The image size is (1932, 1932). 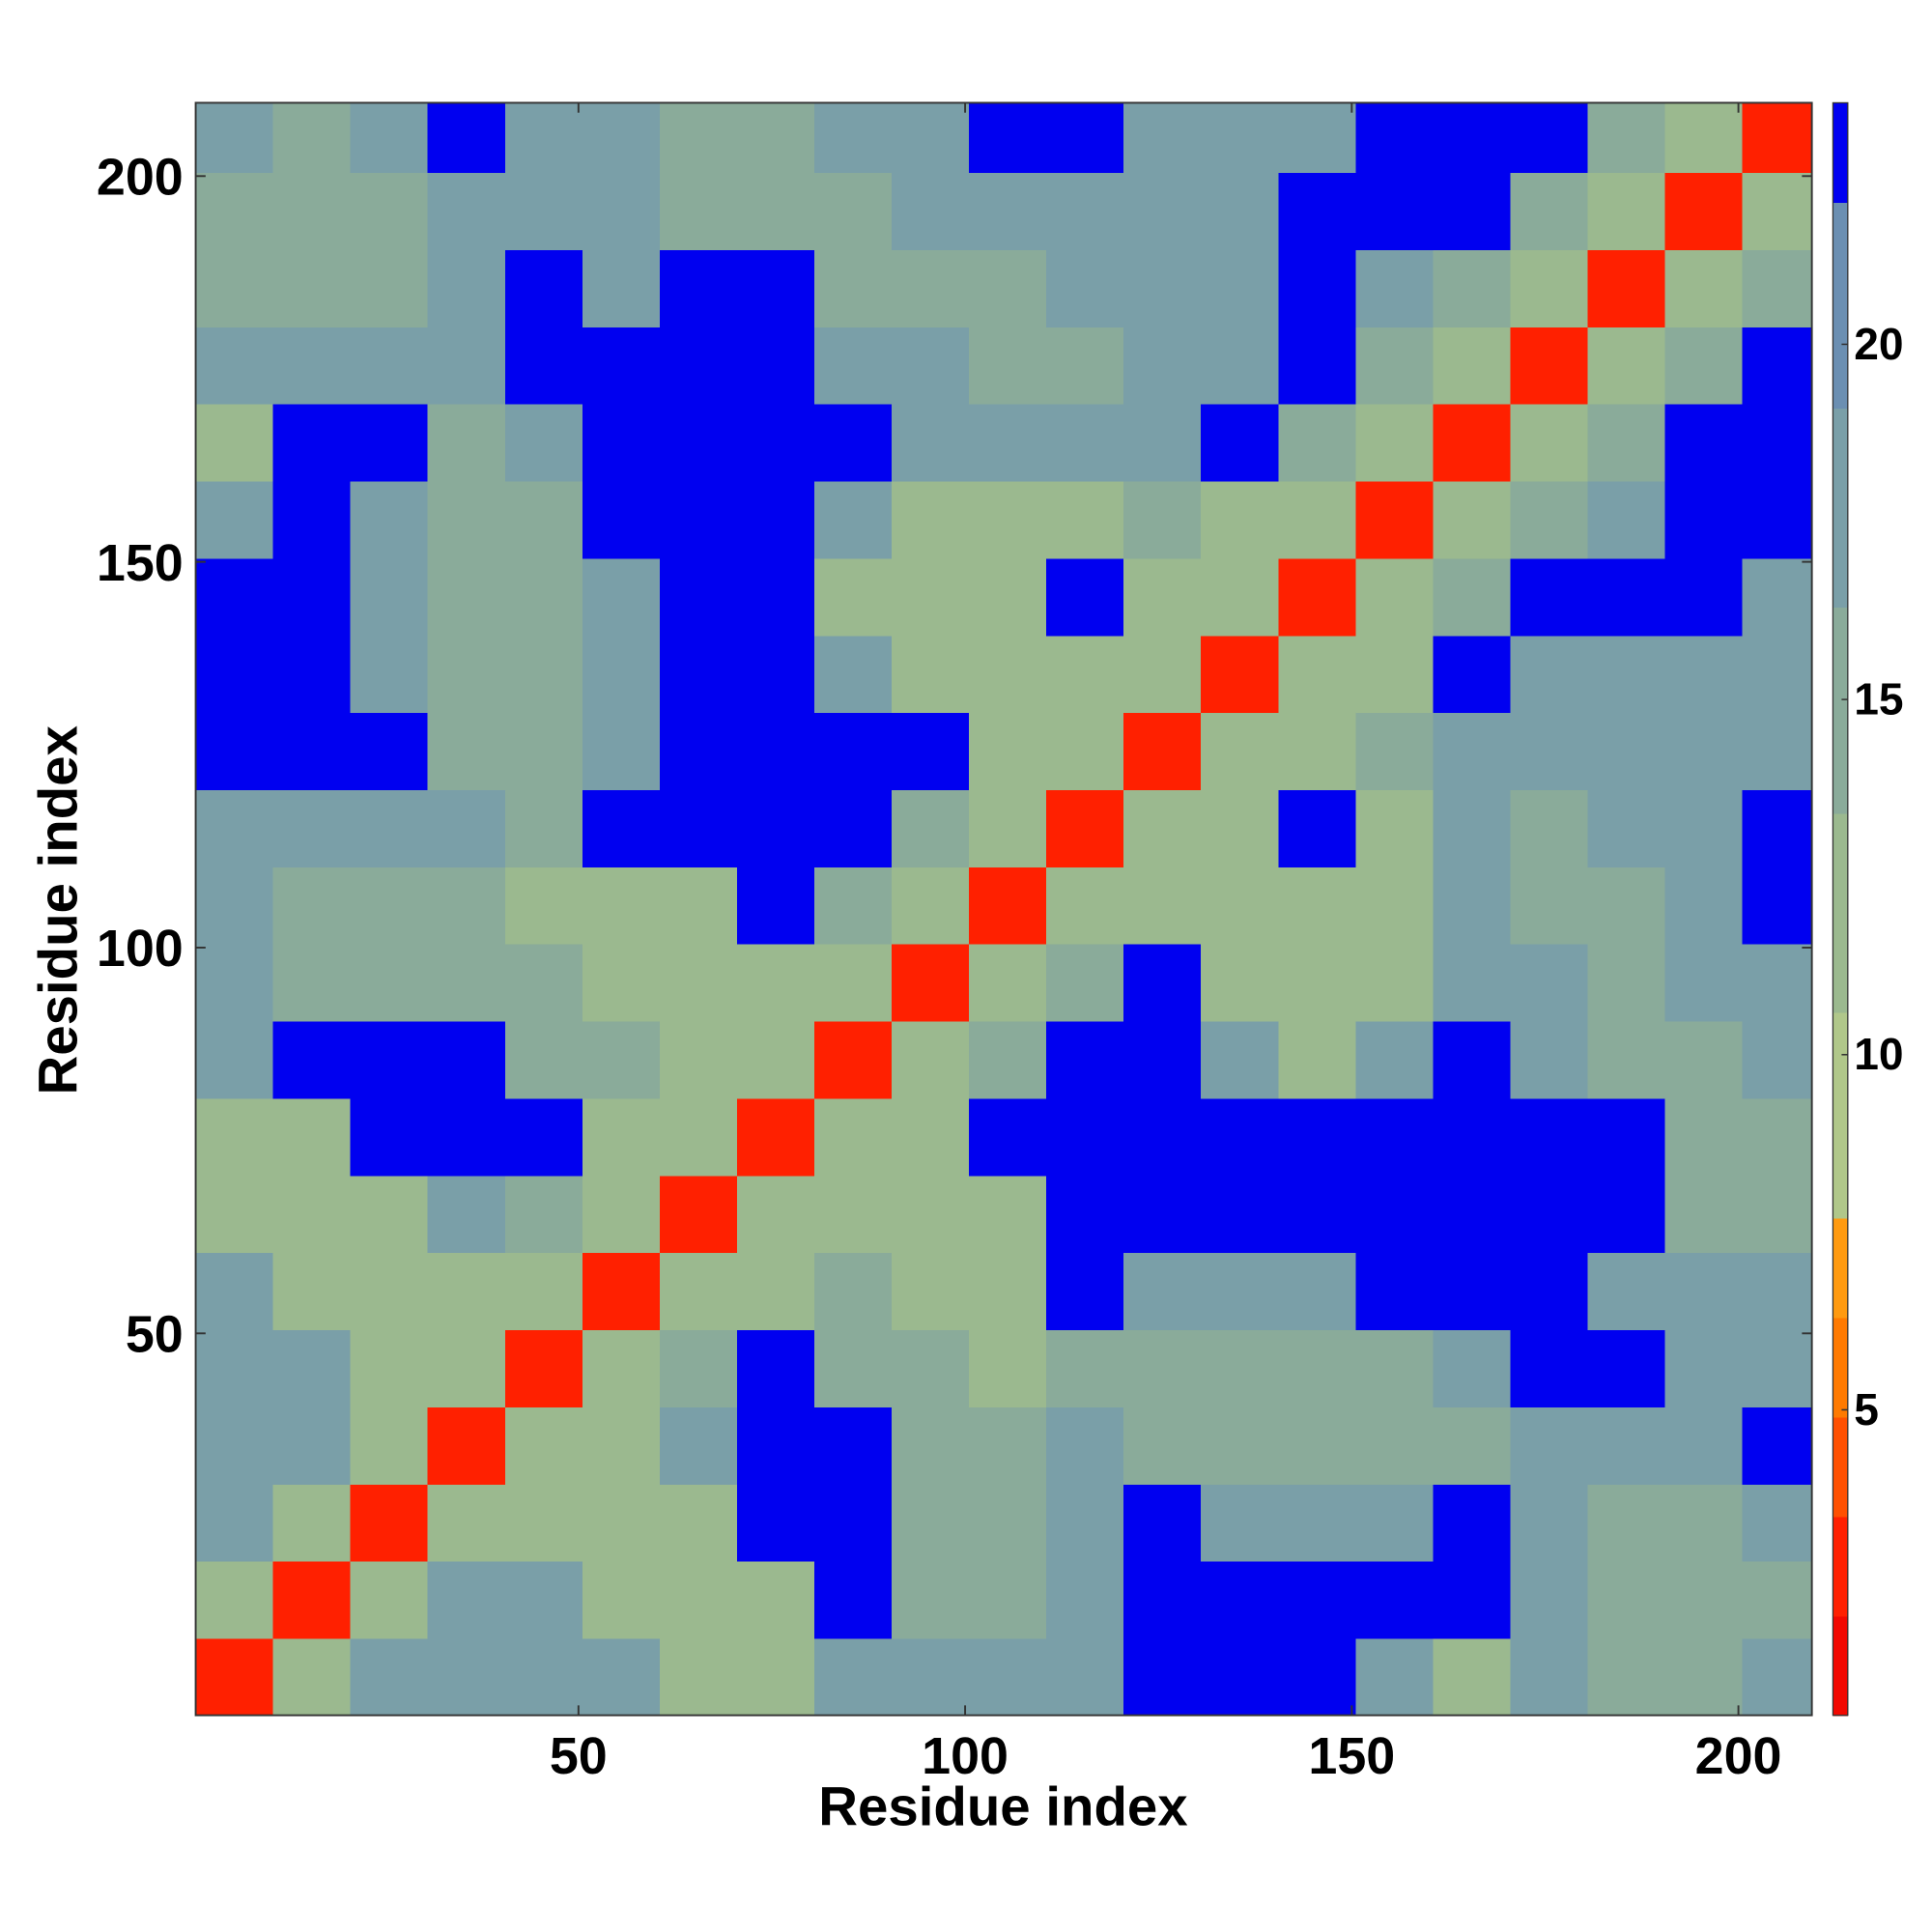 I want to click on colorbar-tick-label: 10, so click(x=1878, y=1054).